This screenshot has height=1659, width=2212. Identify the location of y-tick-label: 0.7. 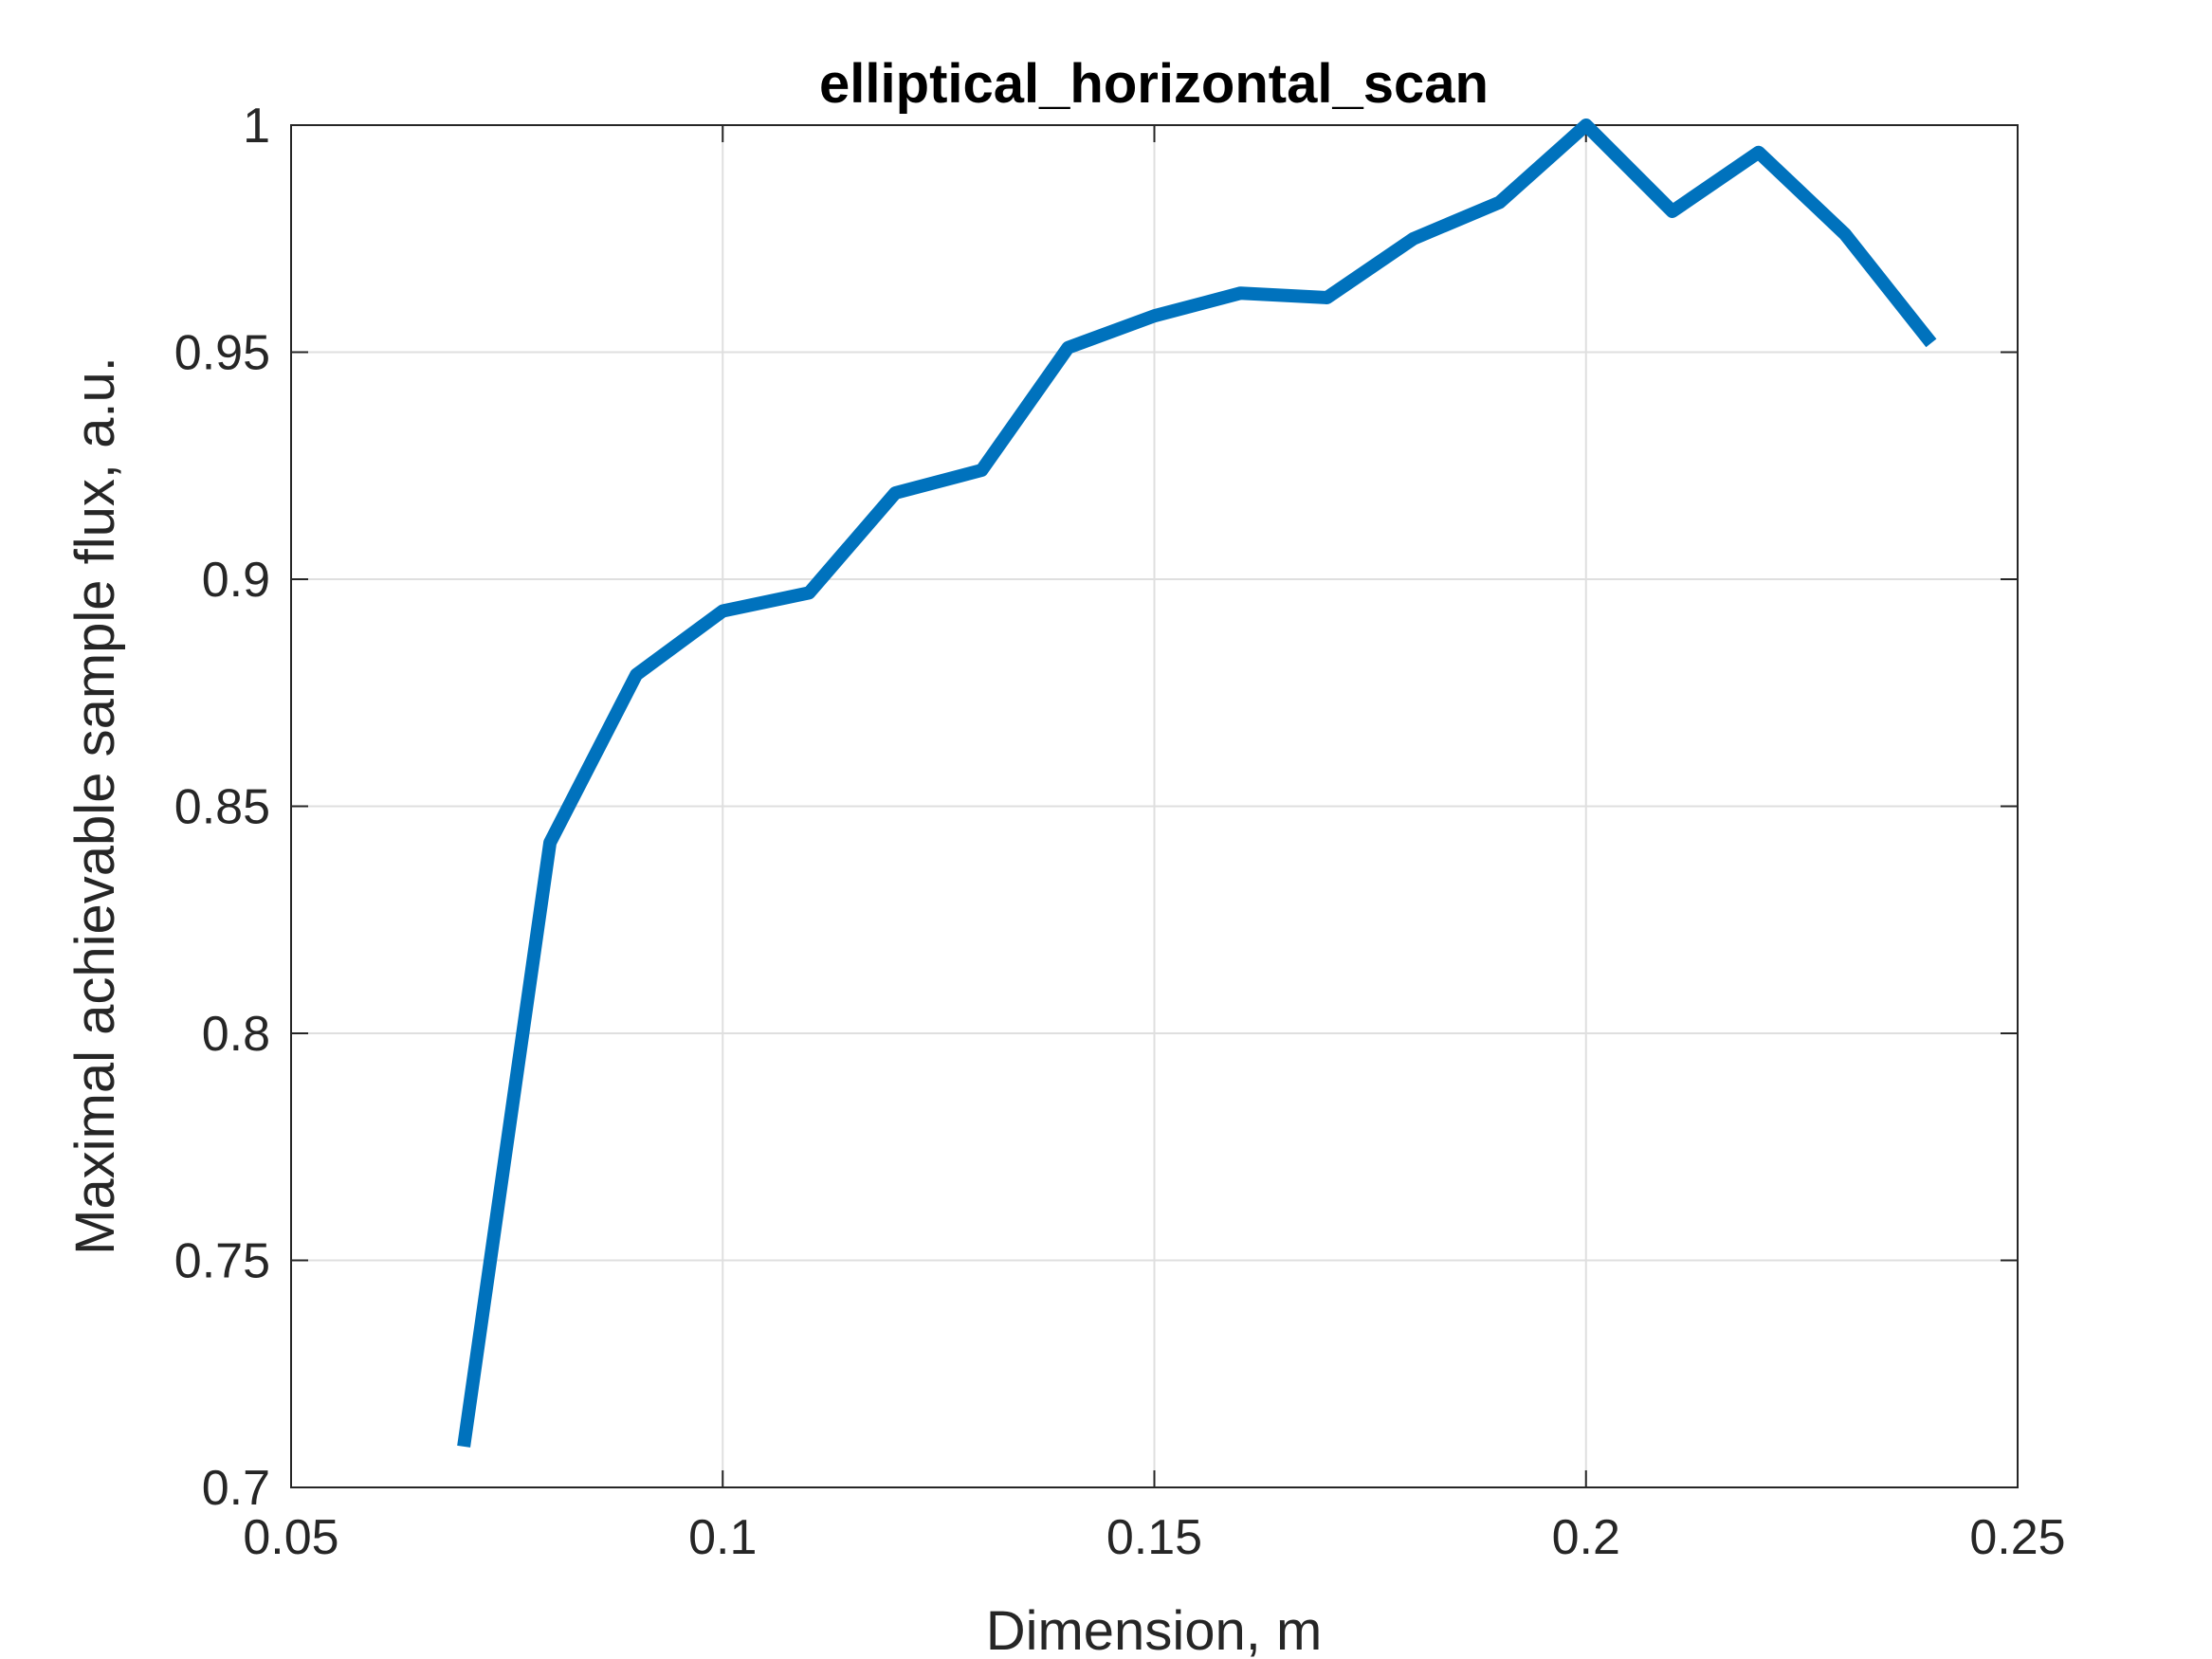
(236, 1488).